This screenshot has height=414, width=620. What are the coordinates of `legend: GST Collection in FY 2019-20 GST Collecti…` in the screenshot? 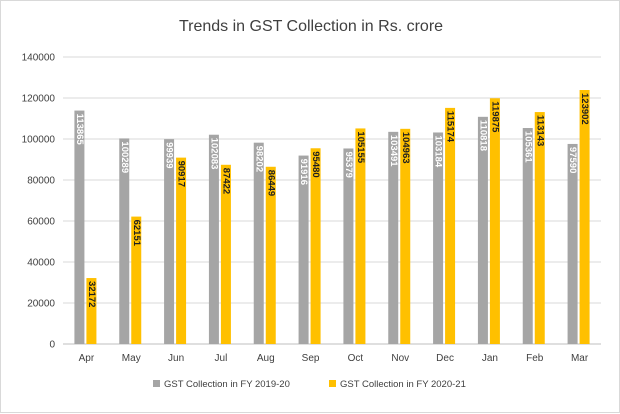 It's located at (309, 384).